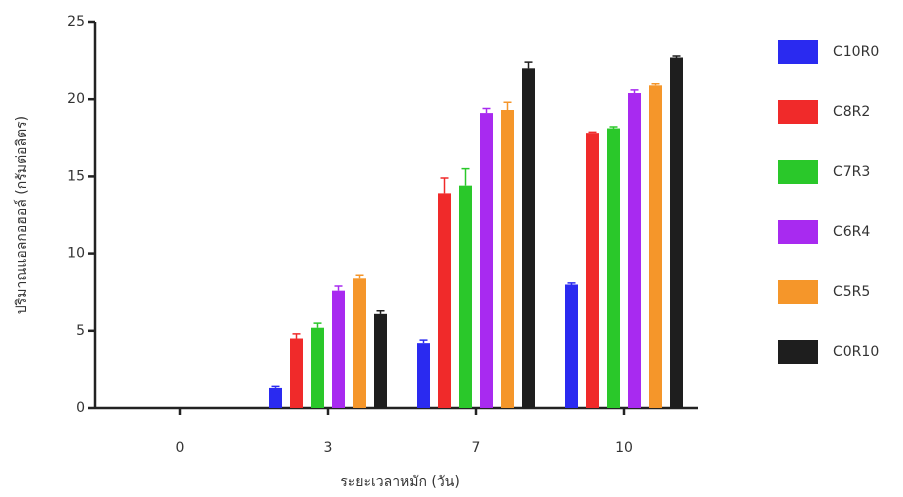 The height and width of the screenshot is (497, 903). What do you see at coordinates (180, 448) in the screenshot?
I see `x-tick-label: 0` at bounding box center [180, 448].